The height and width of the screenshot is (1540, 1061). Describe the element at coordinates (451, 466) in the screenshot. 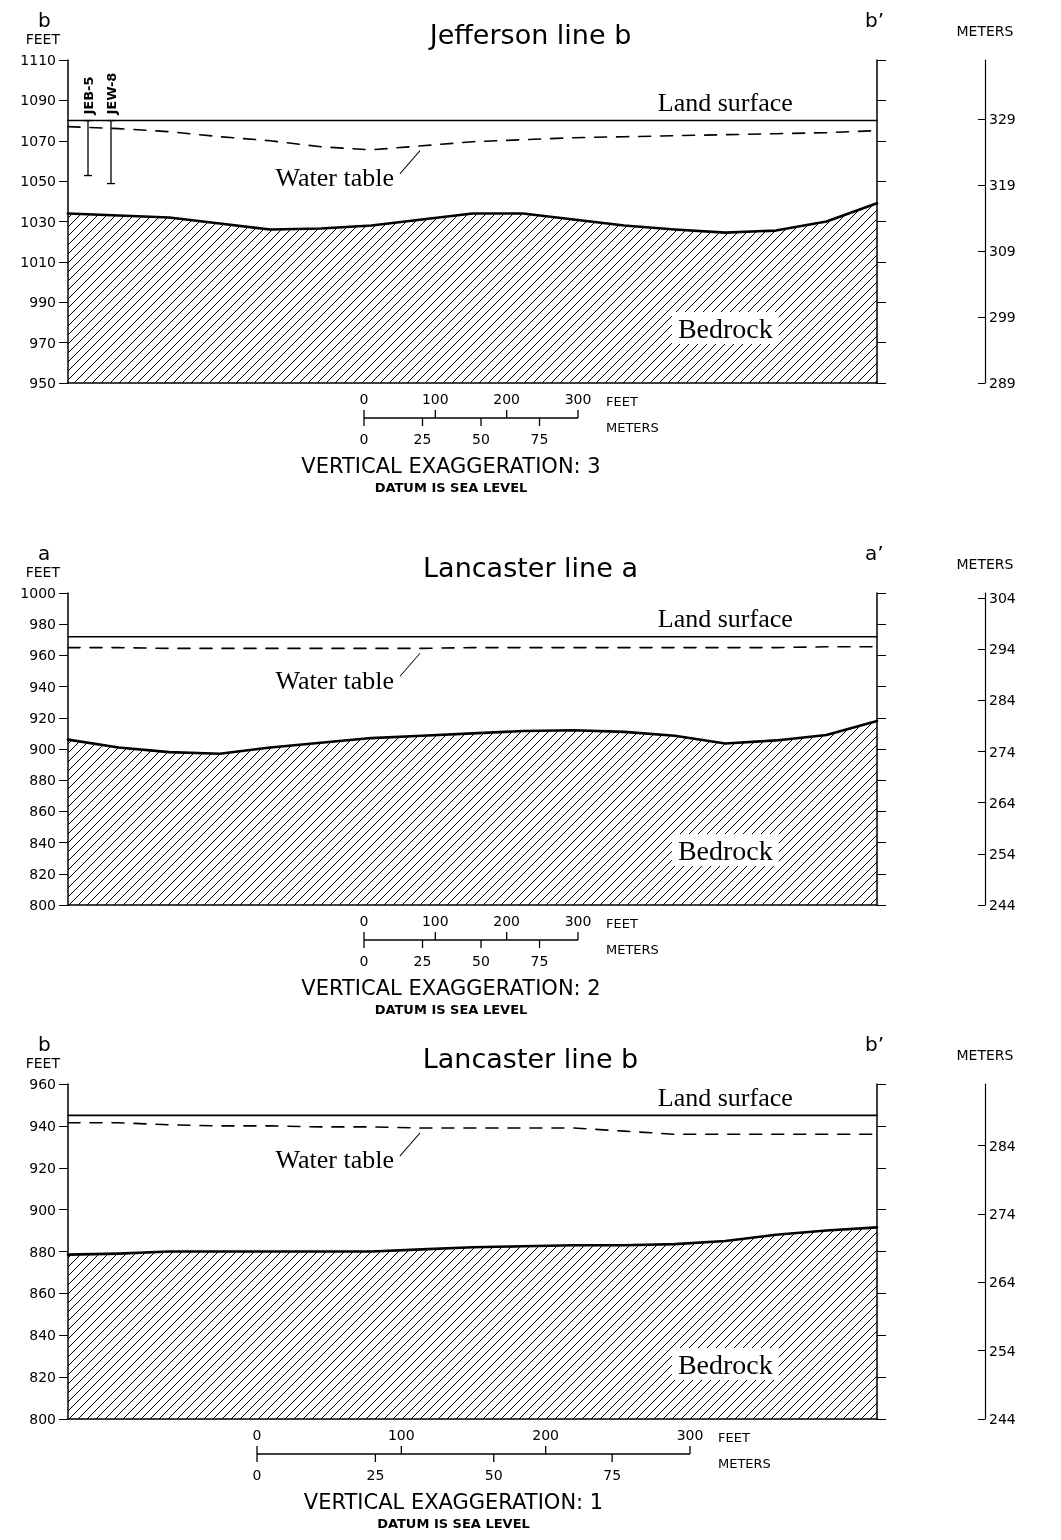

I see `text: VERTICAL EXAGGERATION: 3` at that location.